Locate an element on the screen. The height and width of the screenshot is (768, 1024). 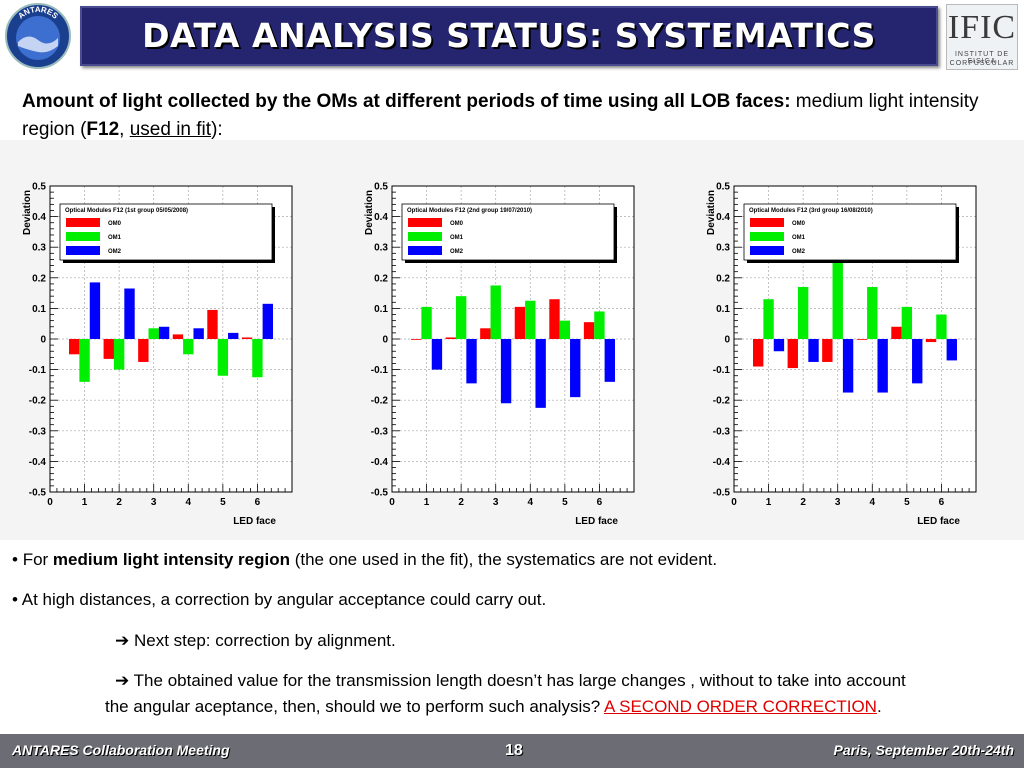
y-tick-label: 0.5 is located at coordinates (381, 187).